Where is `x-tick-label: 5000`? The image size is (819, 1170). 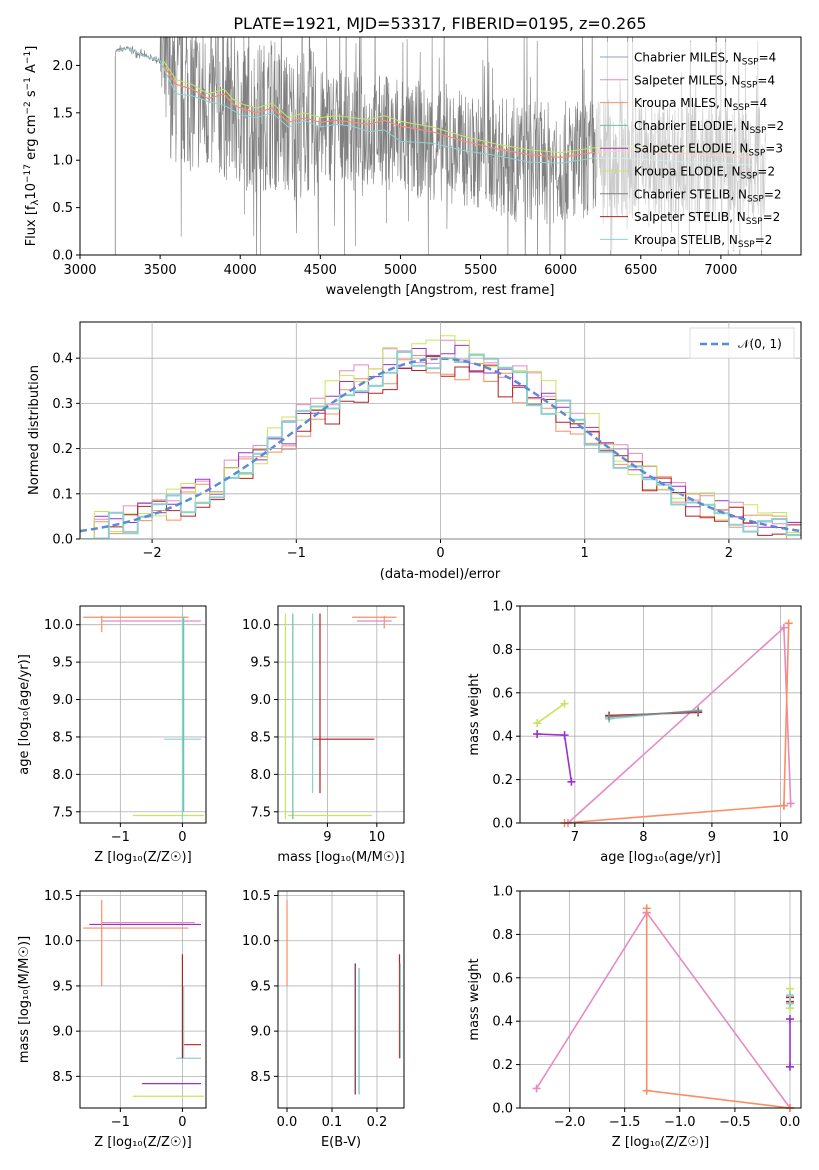 x-tick-label: 5000 is located at coordinates (400, 270).